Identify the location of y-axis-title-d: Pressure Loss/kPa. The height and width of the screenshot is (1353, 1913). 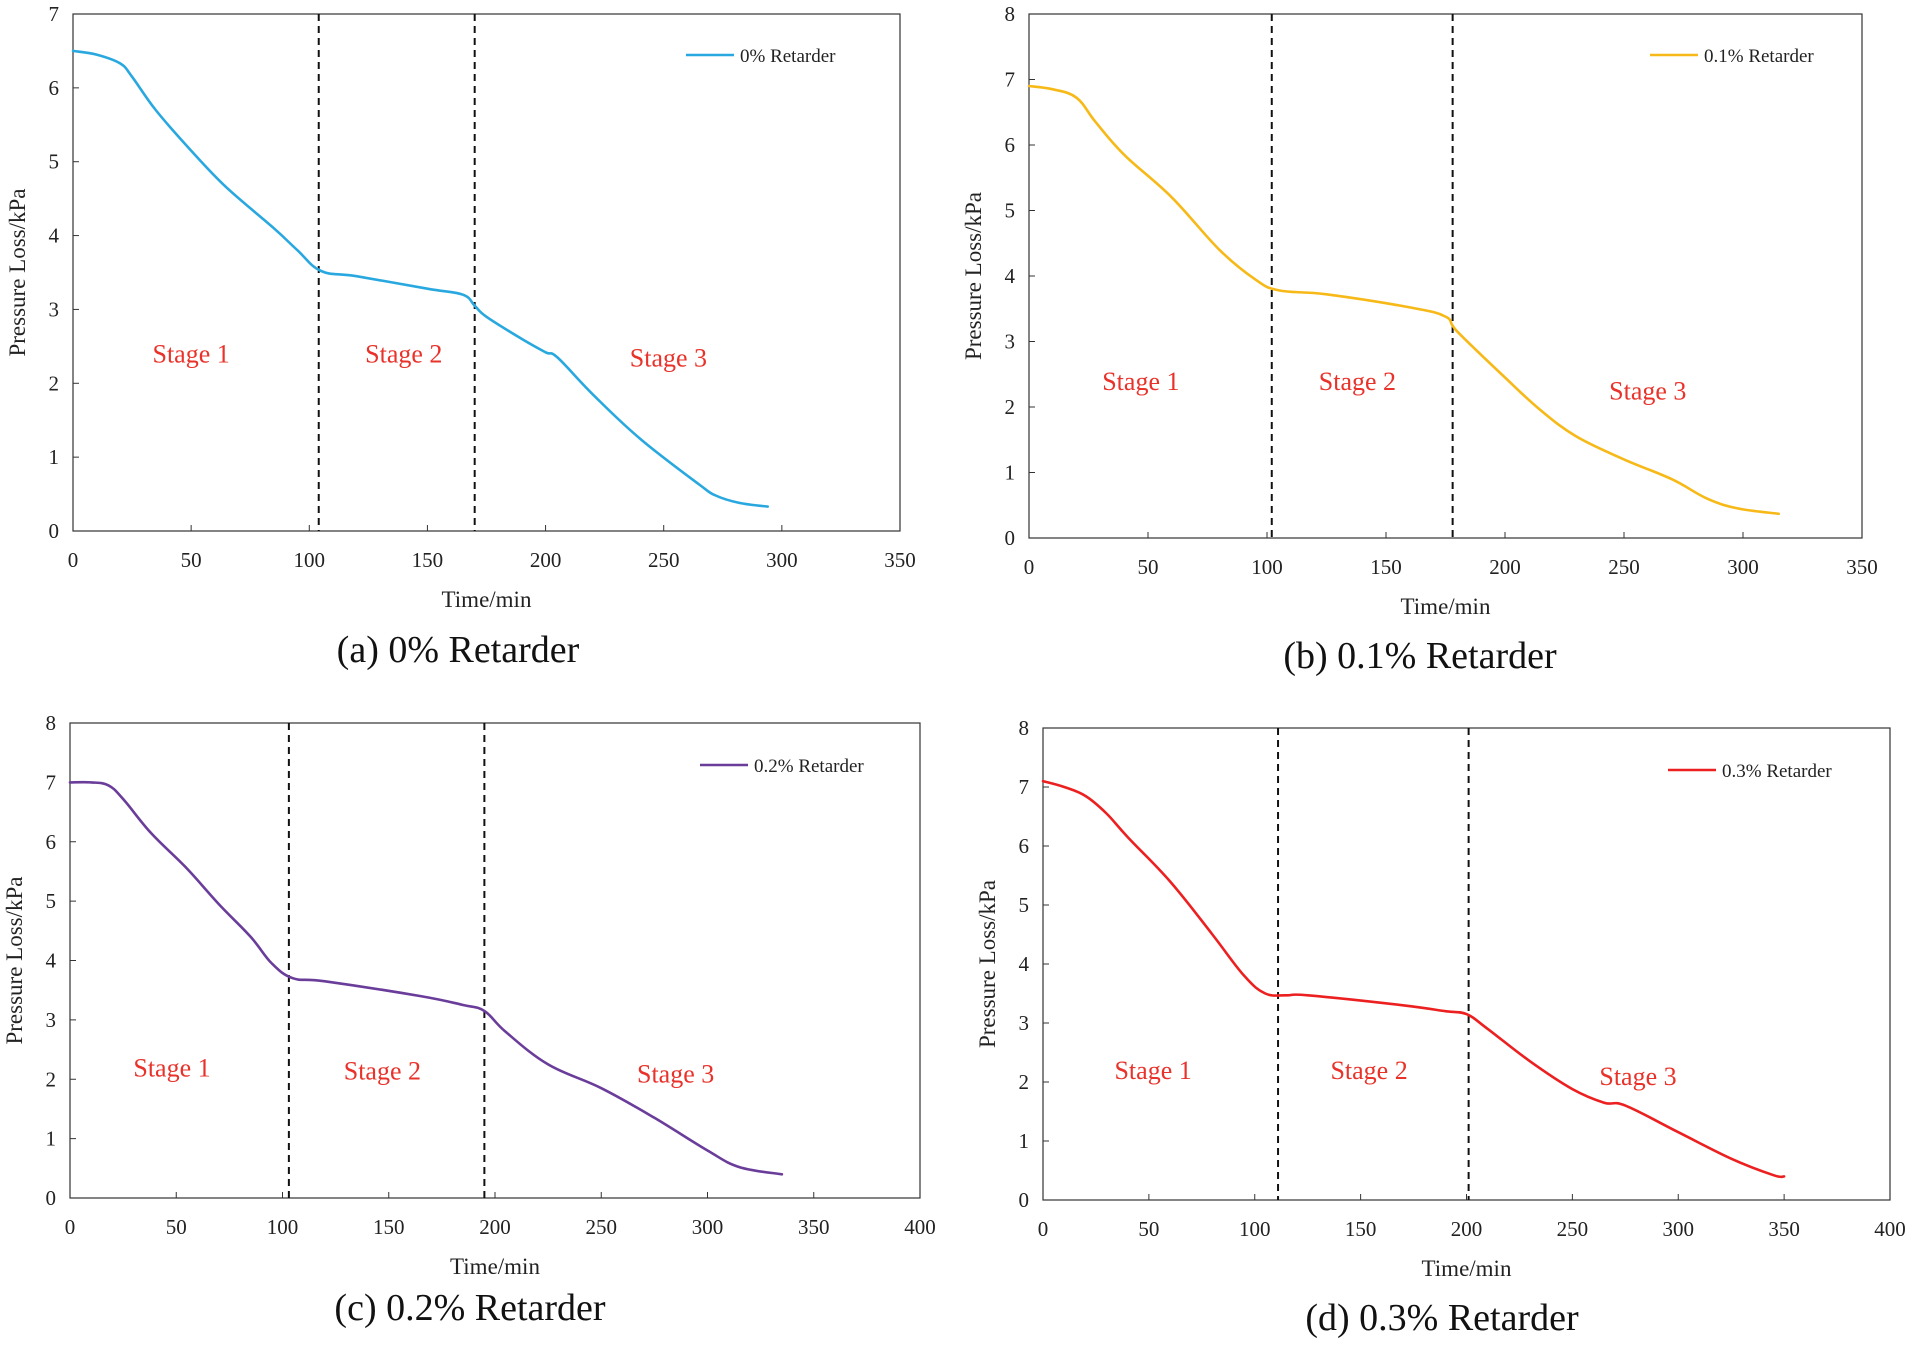
(987, 964).